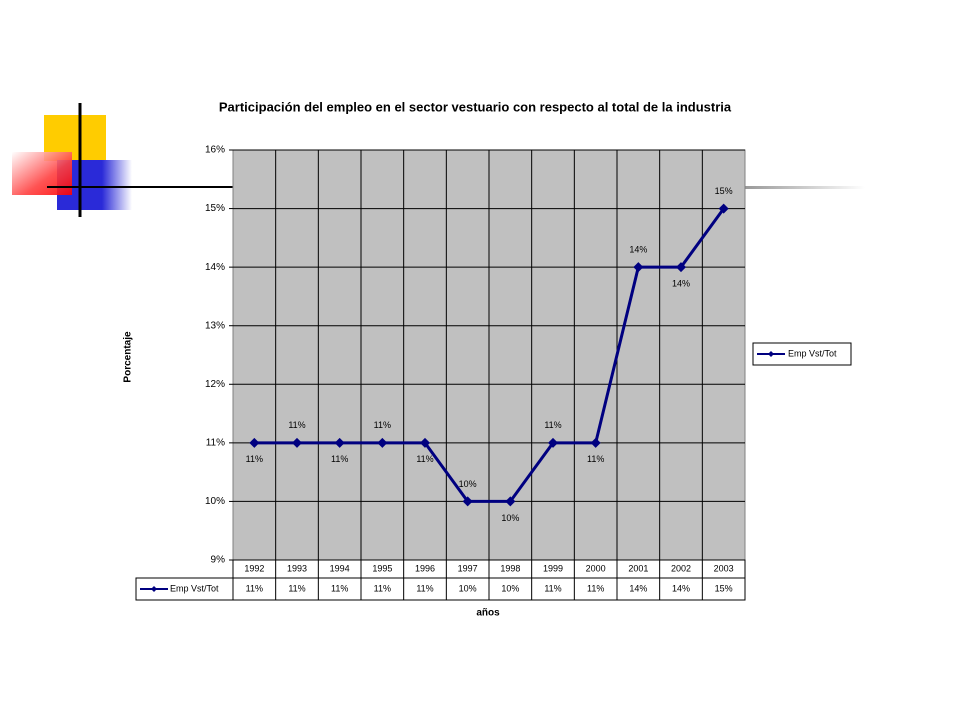  What do you see at coordinates (724, 588) in the screenshot?
I see `table-value: 15%` at bounding box center [724, 588].